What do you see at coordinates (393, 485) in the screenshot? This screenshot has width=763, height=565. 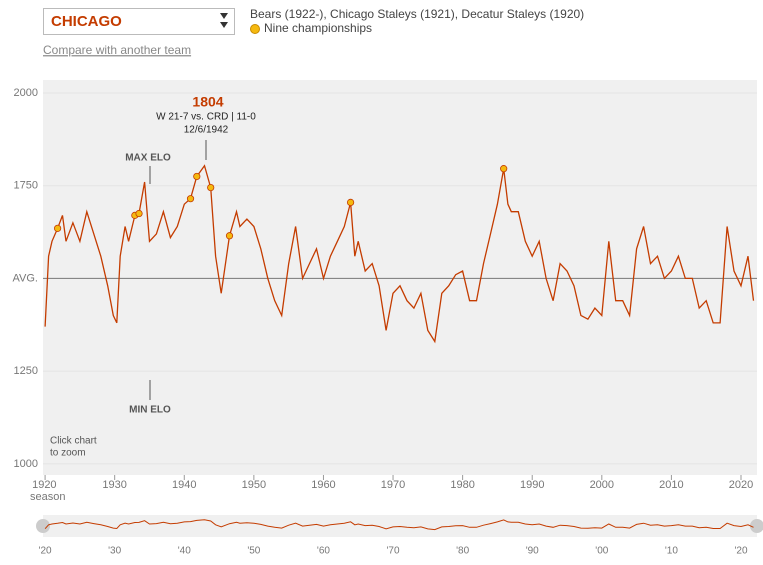 I see `x-tick-label: 1970` at bounding box center [393, 485].